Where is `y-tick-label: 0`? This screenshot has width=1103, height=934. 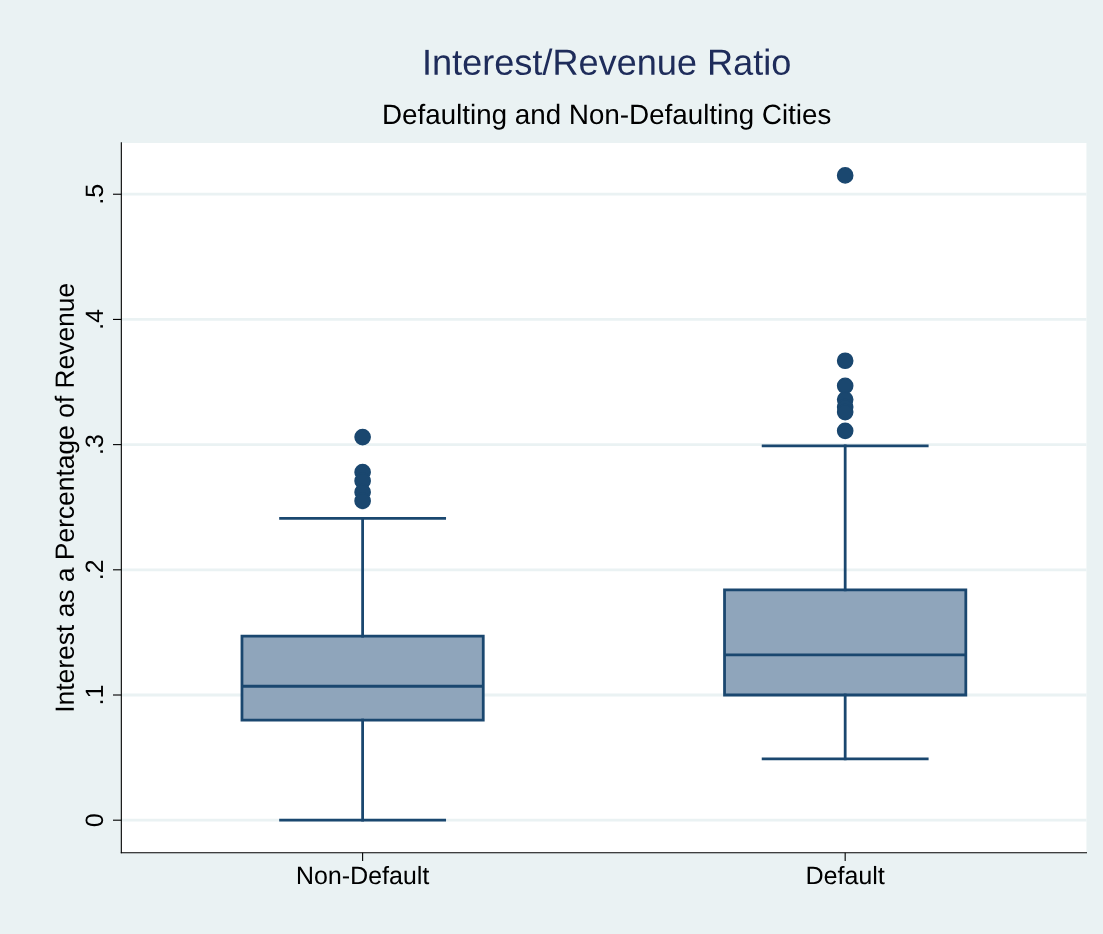 y-tick-label: 0 is located at coordinates (94, 820).